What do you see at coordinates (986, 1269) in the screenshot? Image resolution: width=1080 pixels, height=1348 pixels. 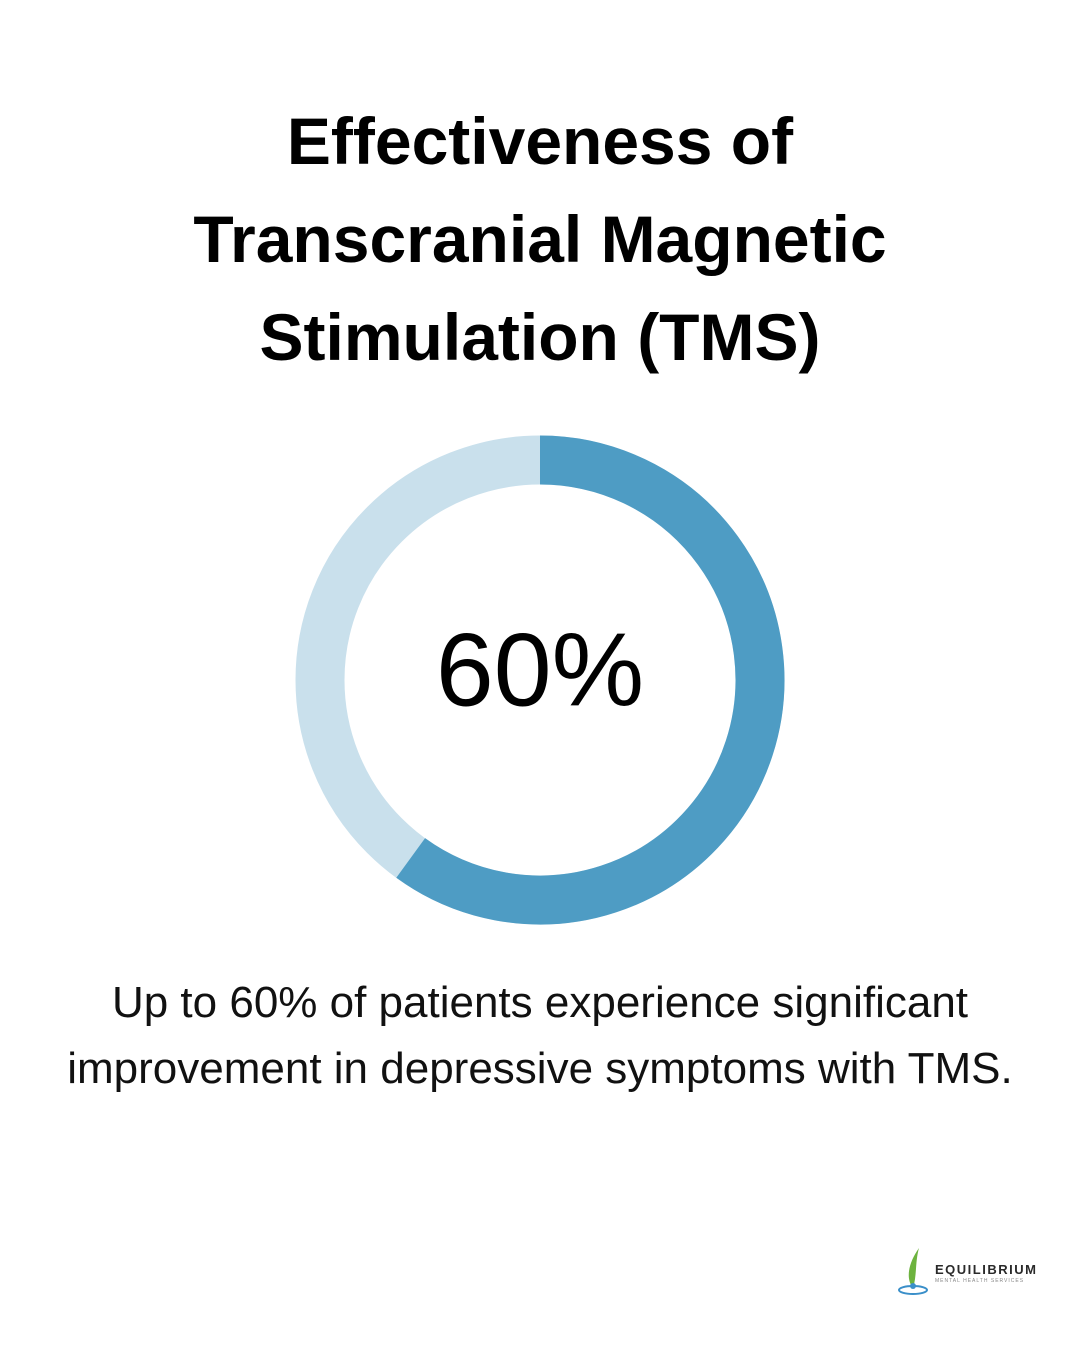 I see `logo-name: EQUILIBRIUM` at bounding box center [986, 1269].